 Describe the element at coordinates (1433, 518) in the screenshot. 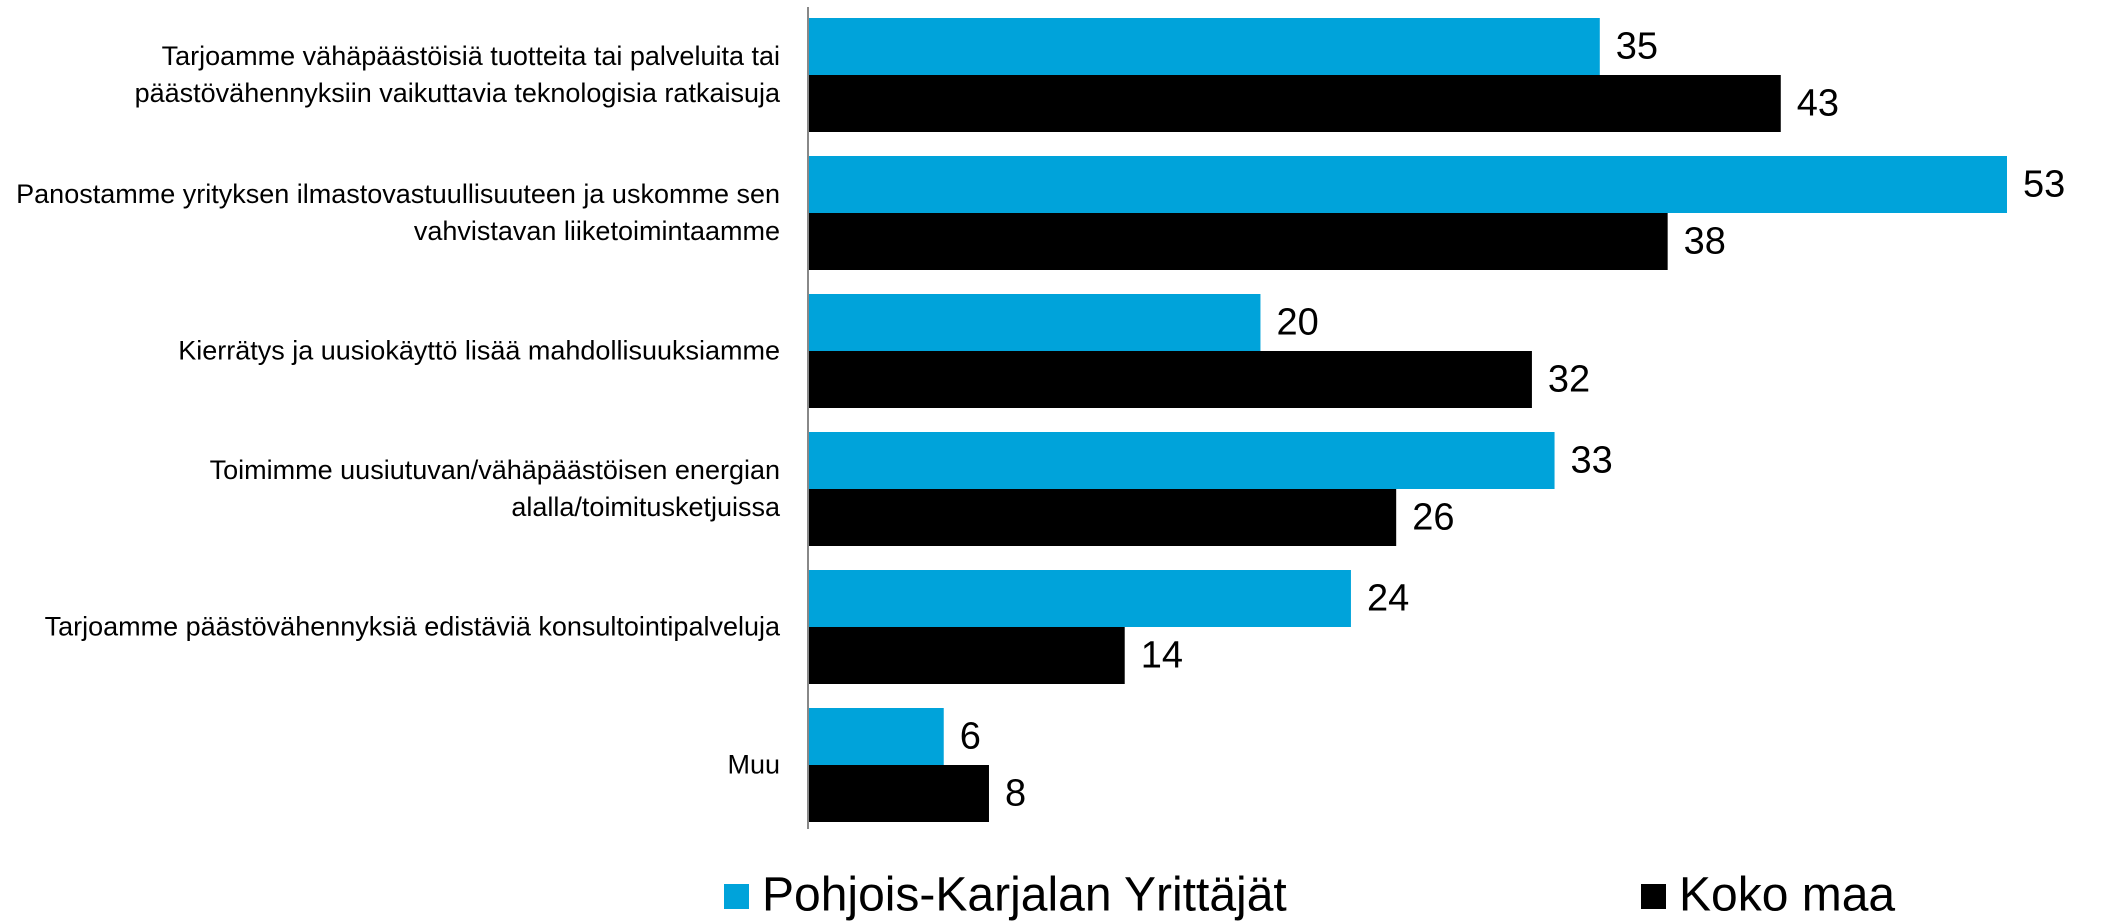

I see `value-label: 26` at that location.